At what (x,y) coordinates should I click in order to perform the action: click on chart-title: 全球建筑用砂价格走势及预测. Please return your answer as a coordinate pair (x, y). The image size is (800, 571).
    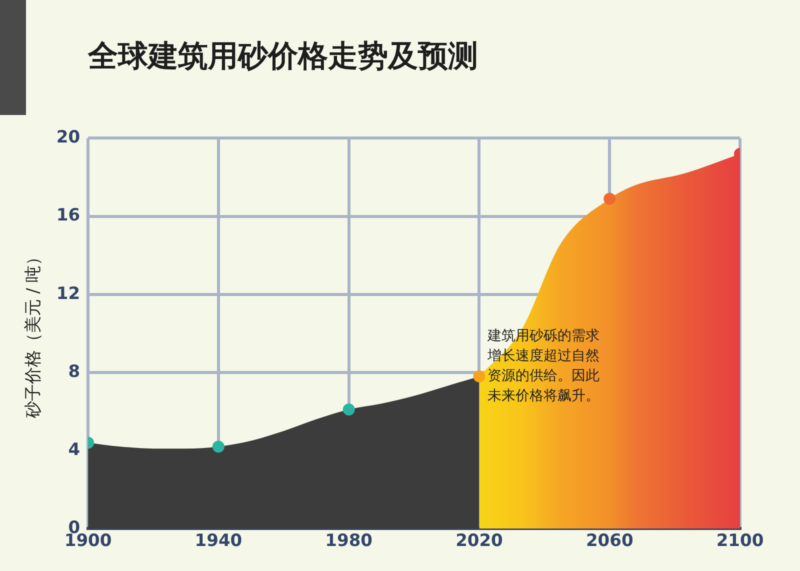
    Looking at the image, I should click on (283, 57).